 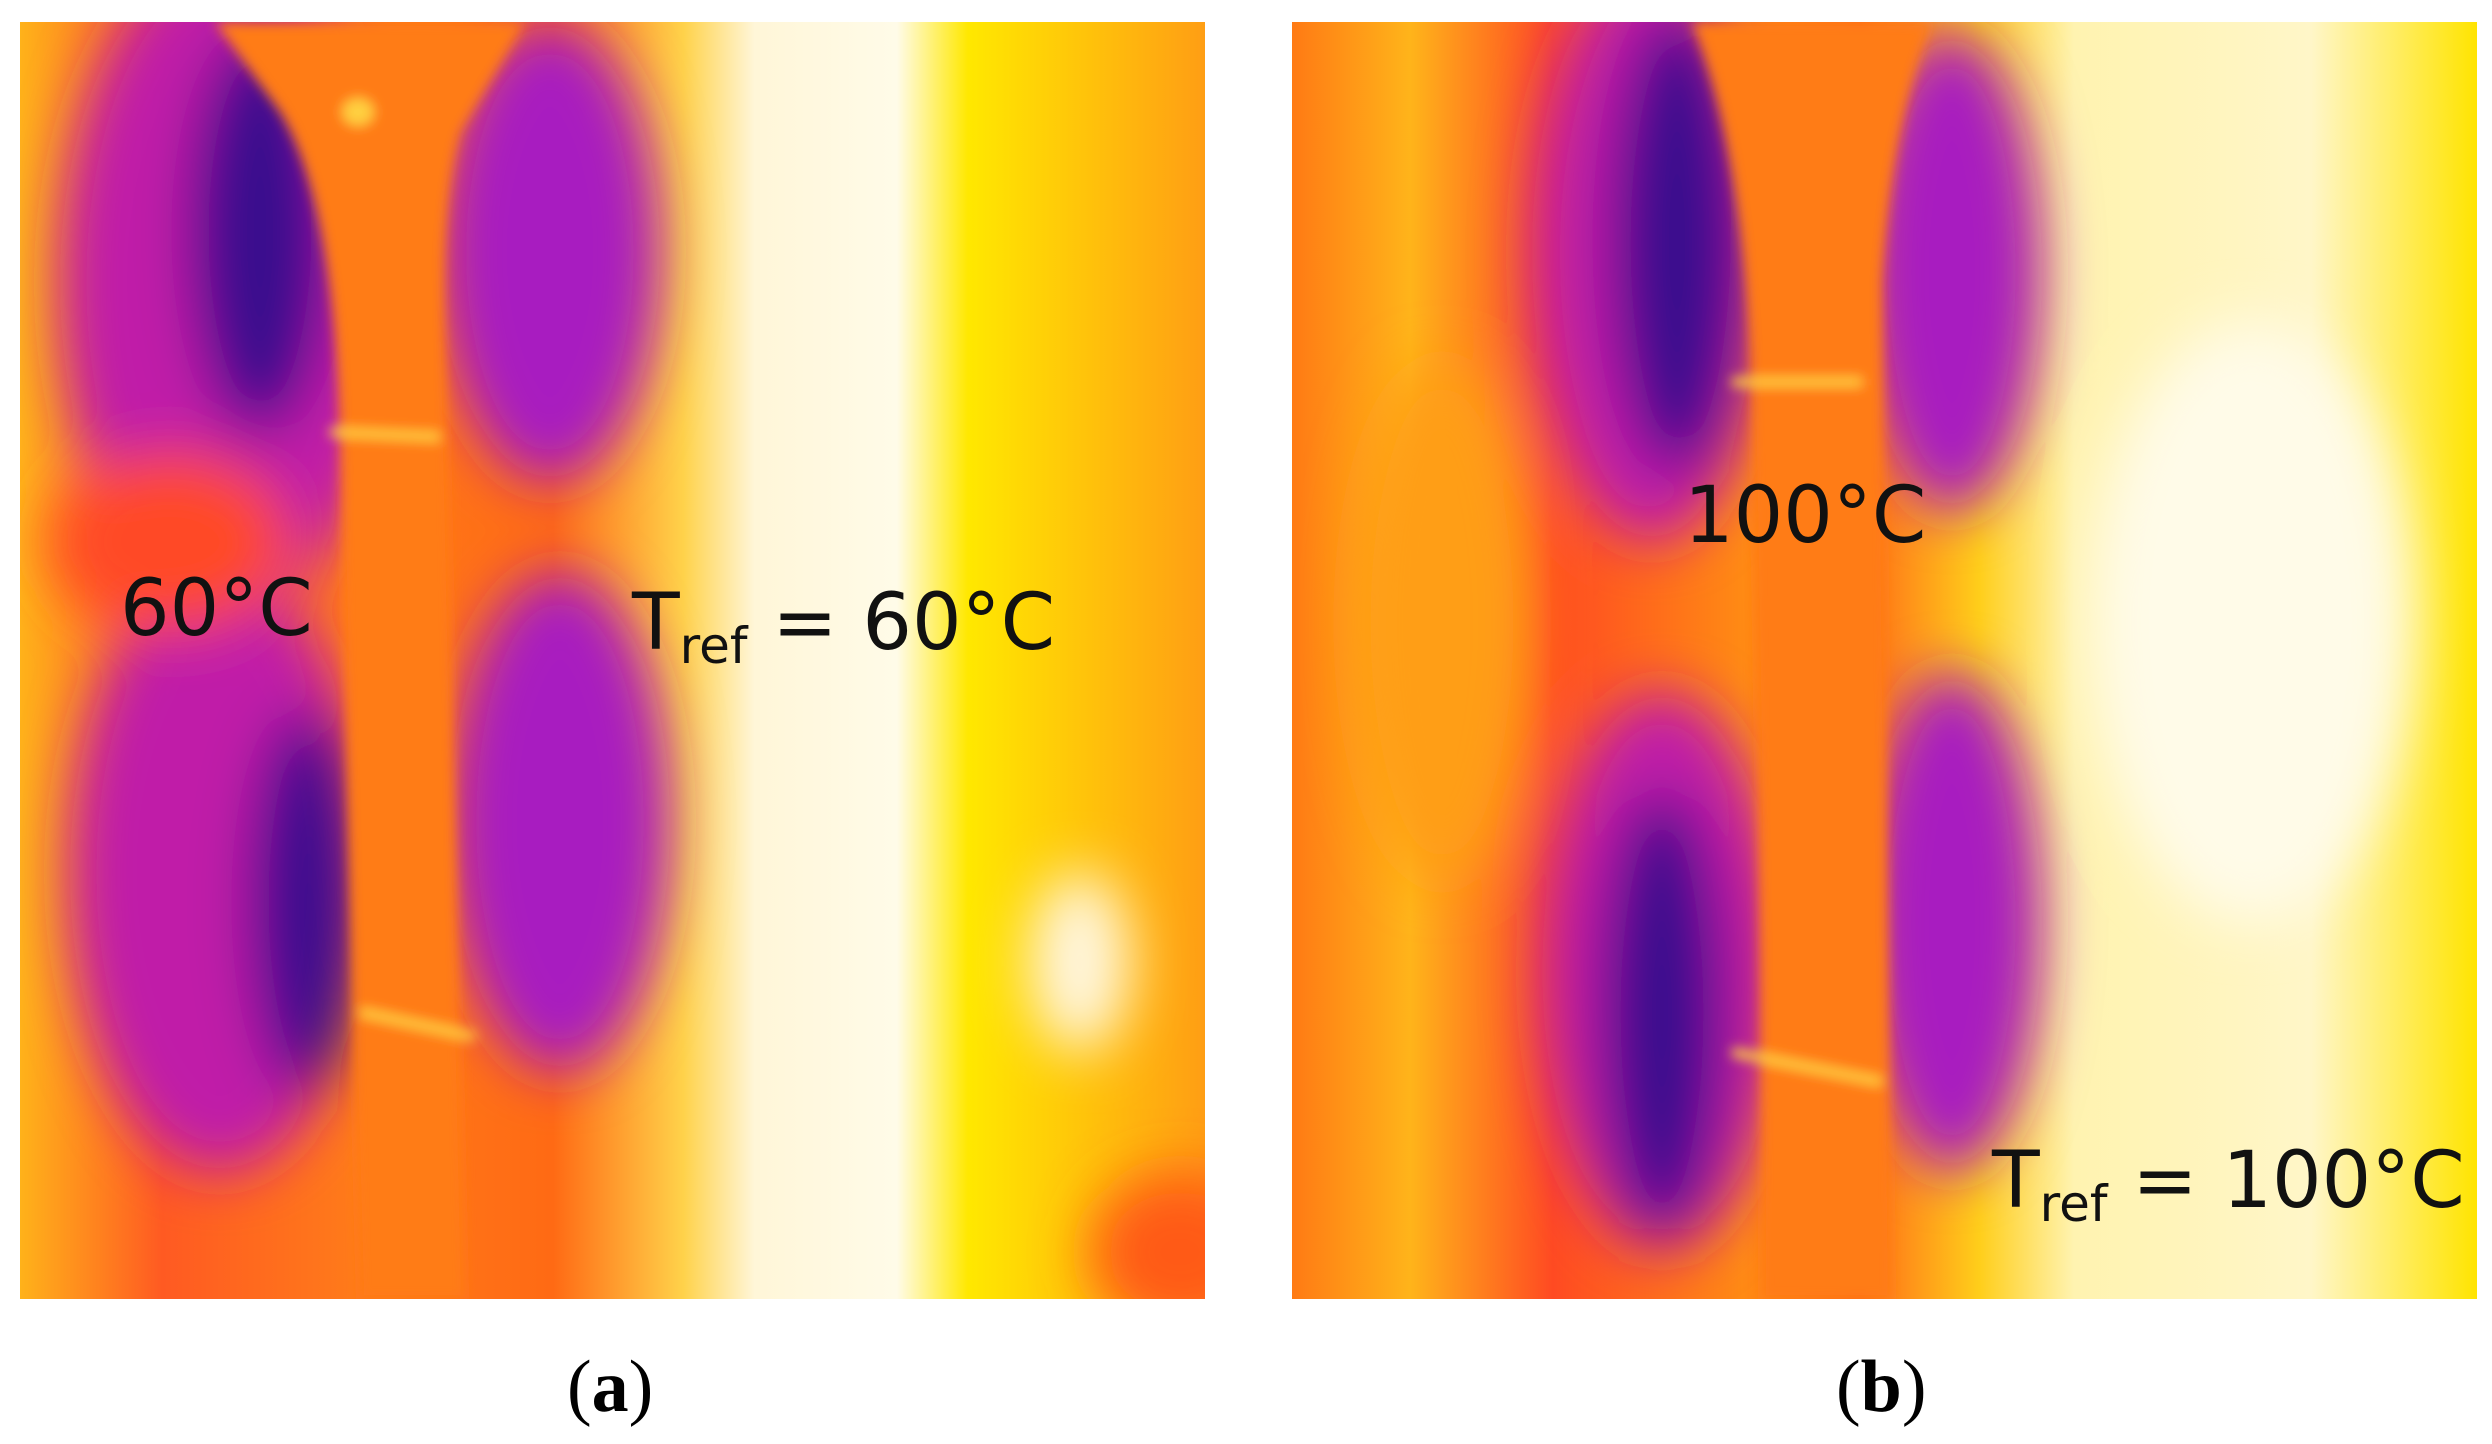 What do you see at coordinates (216, 609) in the screenshot?
I see `sample-temp-label-a: 60°C` at bounding box center [216, 609].